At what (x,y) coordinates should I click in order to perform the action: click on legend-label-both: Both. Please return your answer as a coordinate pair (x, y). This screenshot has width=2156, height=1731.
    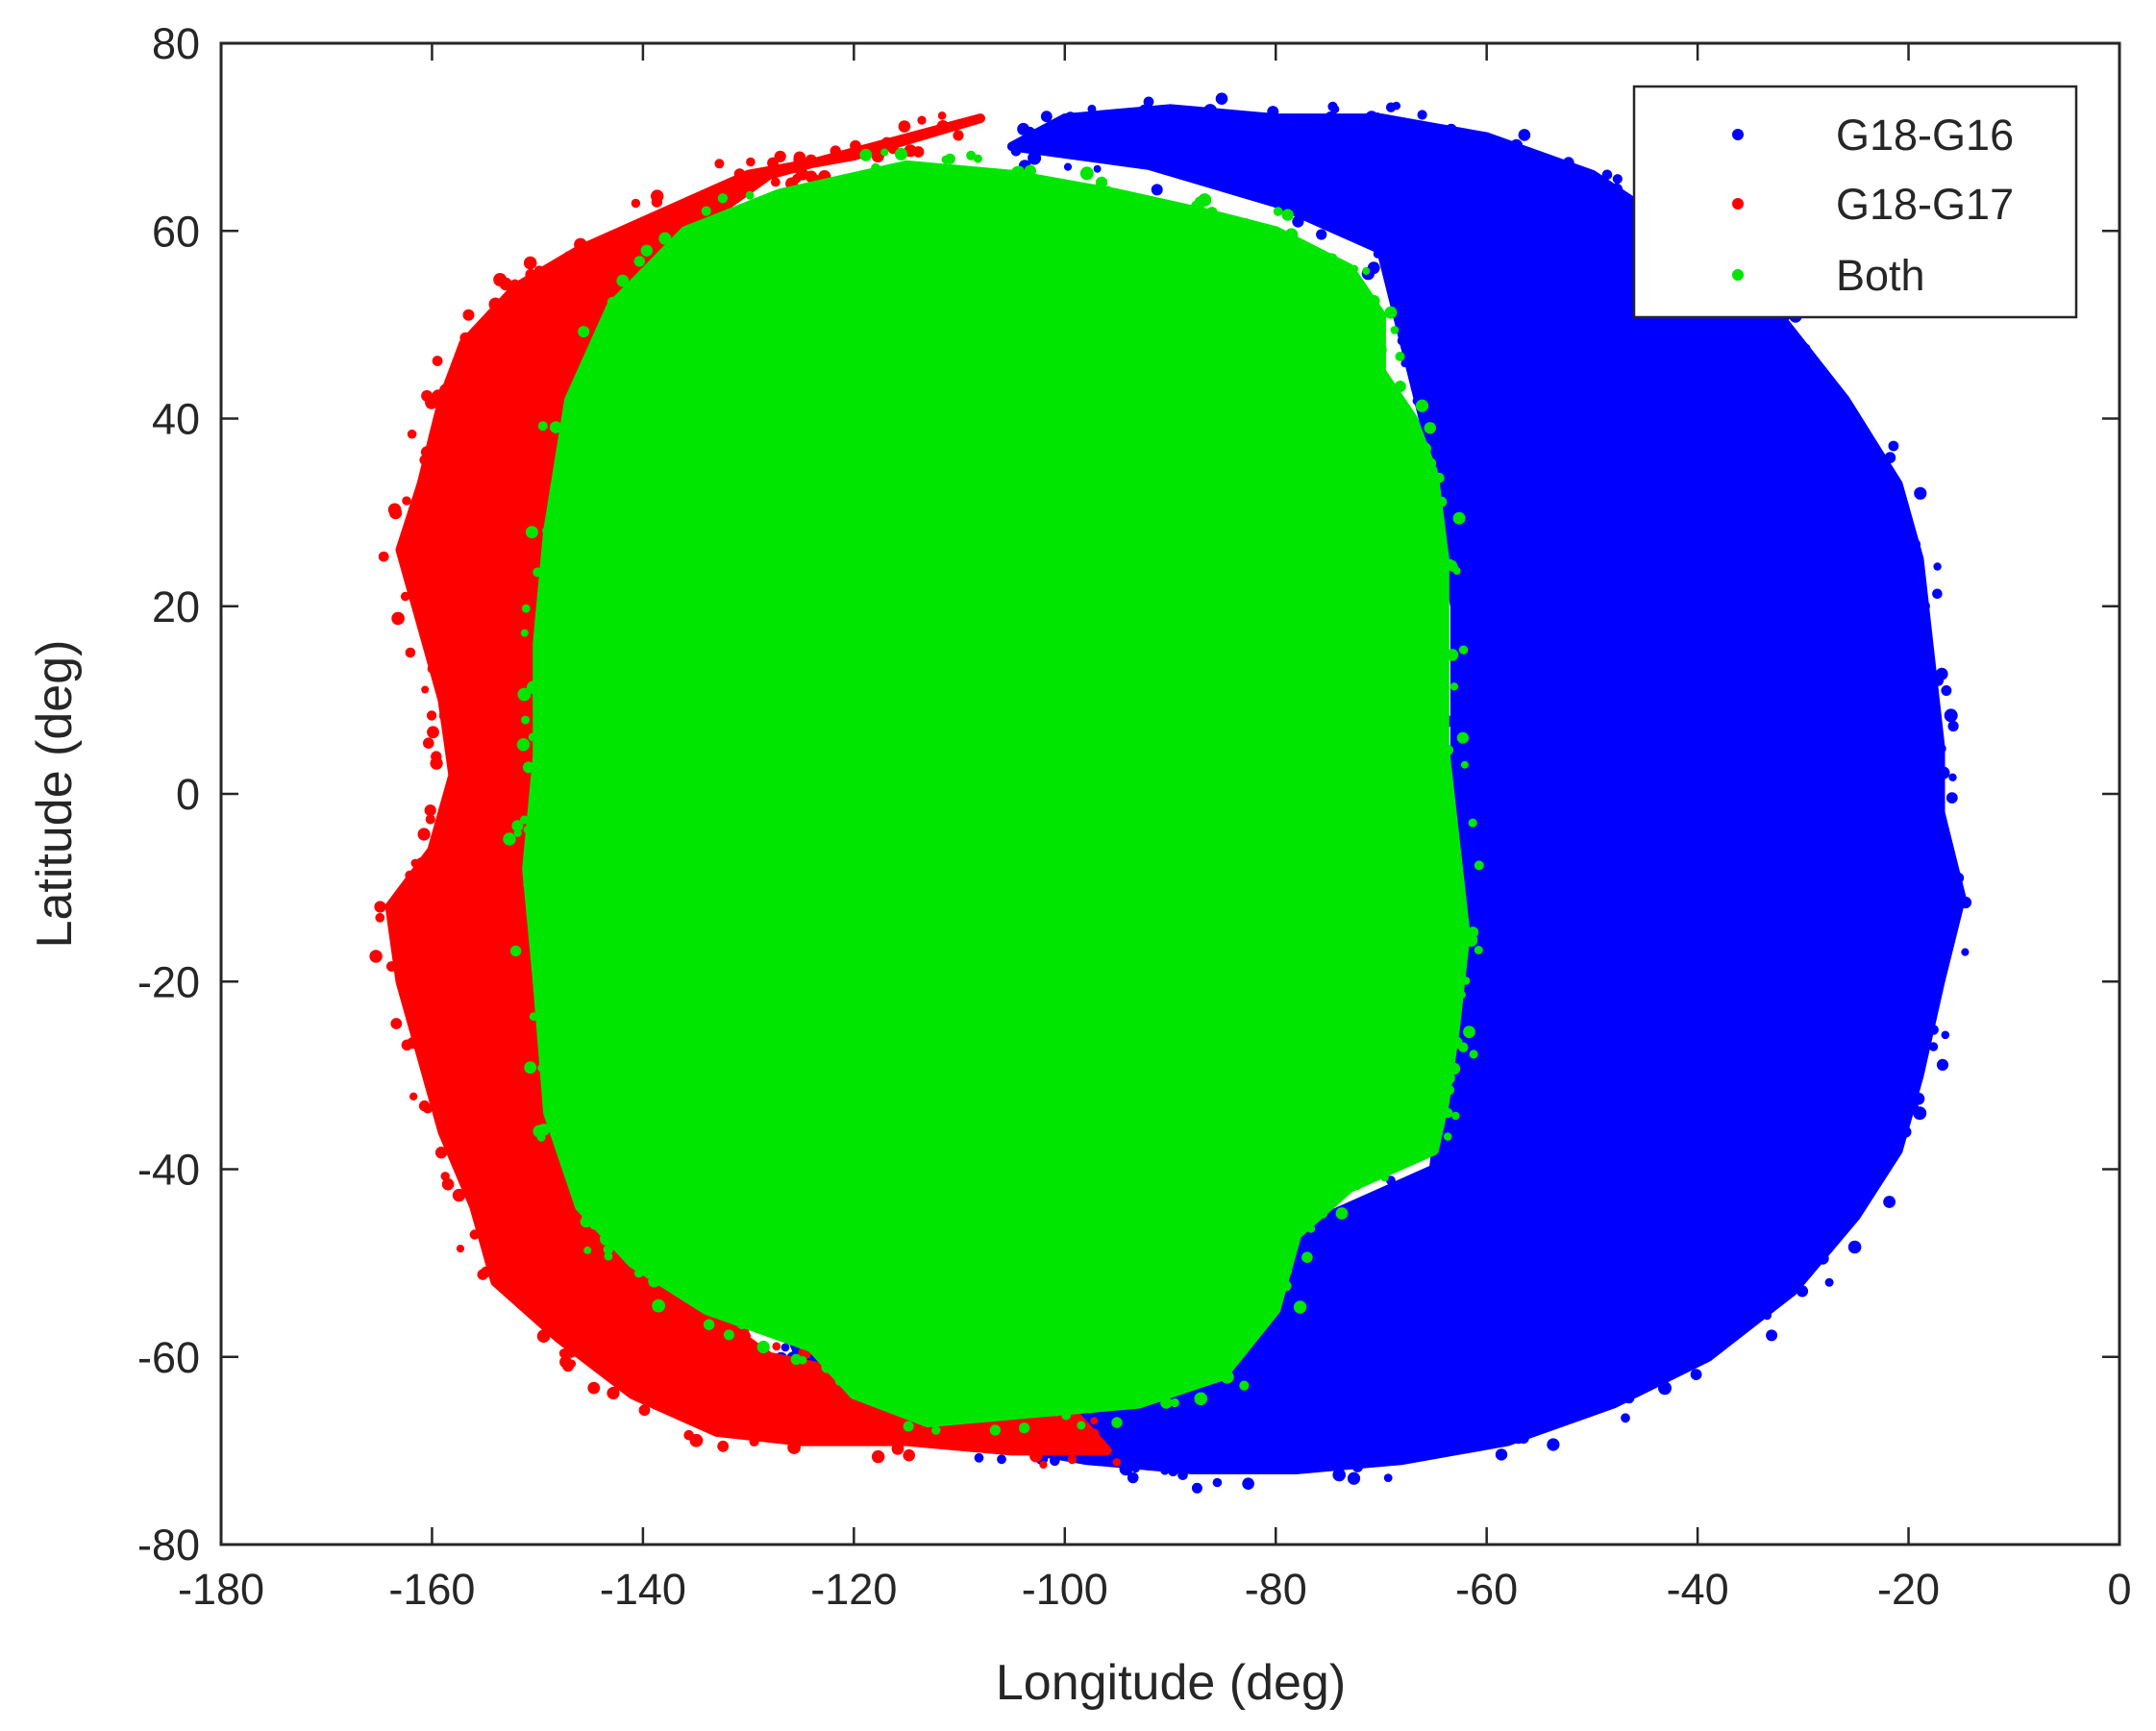
    Looking at the image, I should click on (1881, 275).